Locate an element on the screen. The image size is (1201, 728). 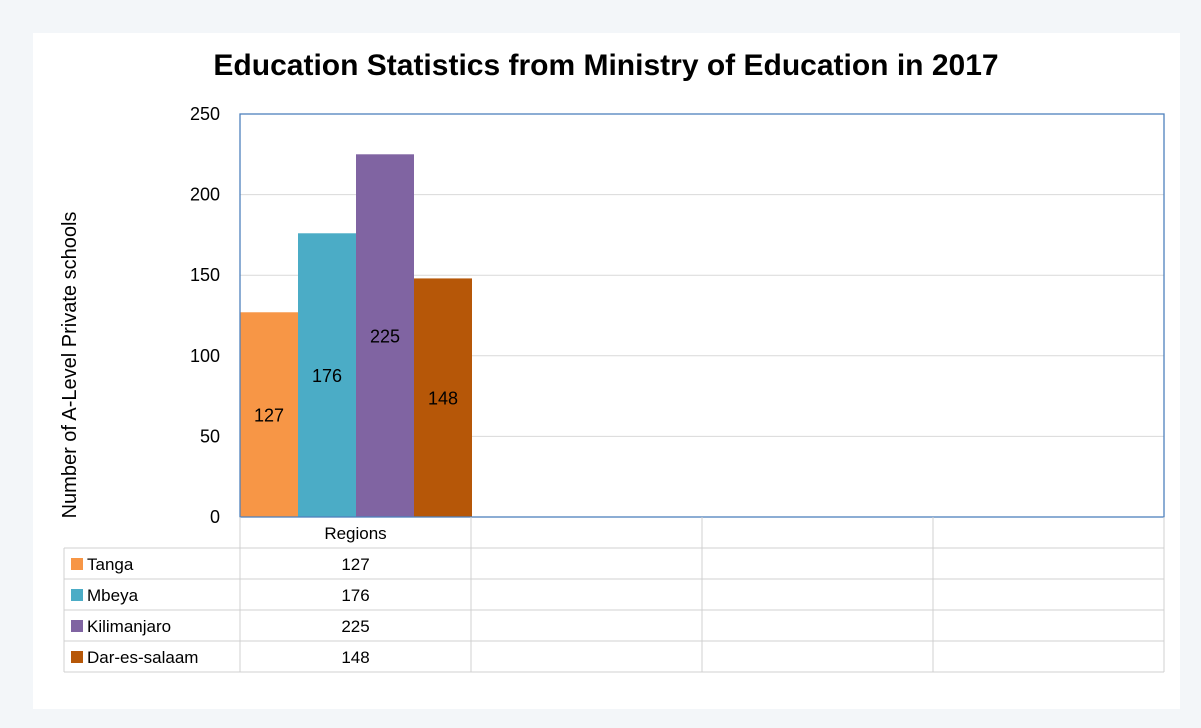
bar-dar-es-salaam is located at coordinates (443, 397).